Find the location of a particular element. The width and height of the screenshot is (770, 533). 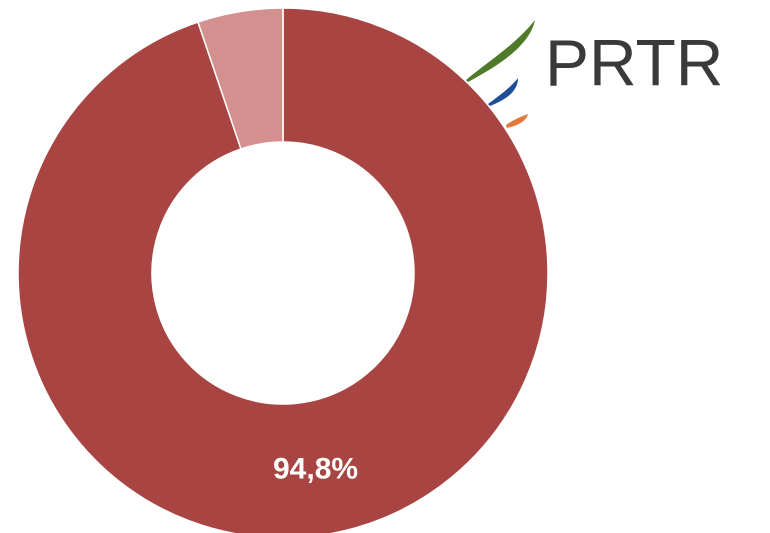

data-label: 94,8% is located at coordinates (315, 468).